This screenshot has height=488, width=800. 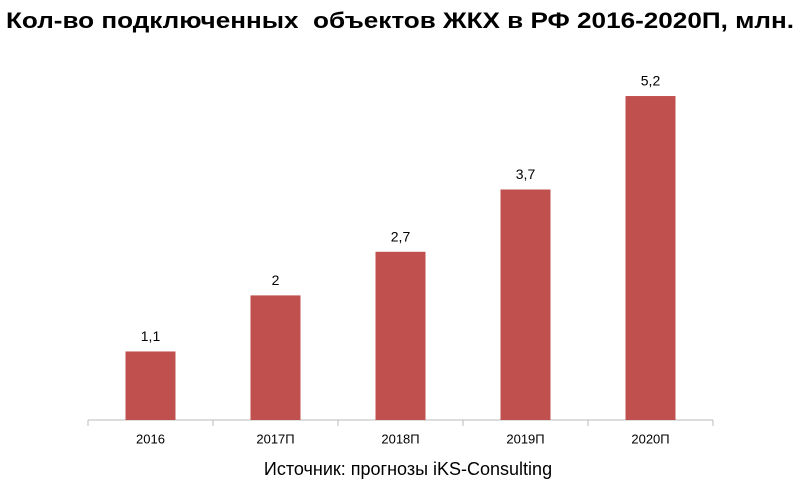 I want to click on value-label: 1,1, so click(x=151, y=336).